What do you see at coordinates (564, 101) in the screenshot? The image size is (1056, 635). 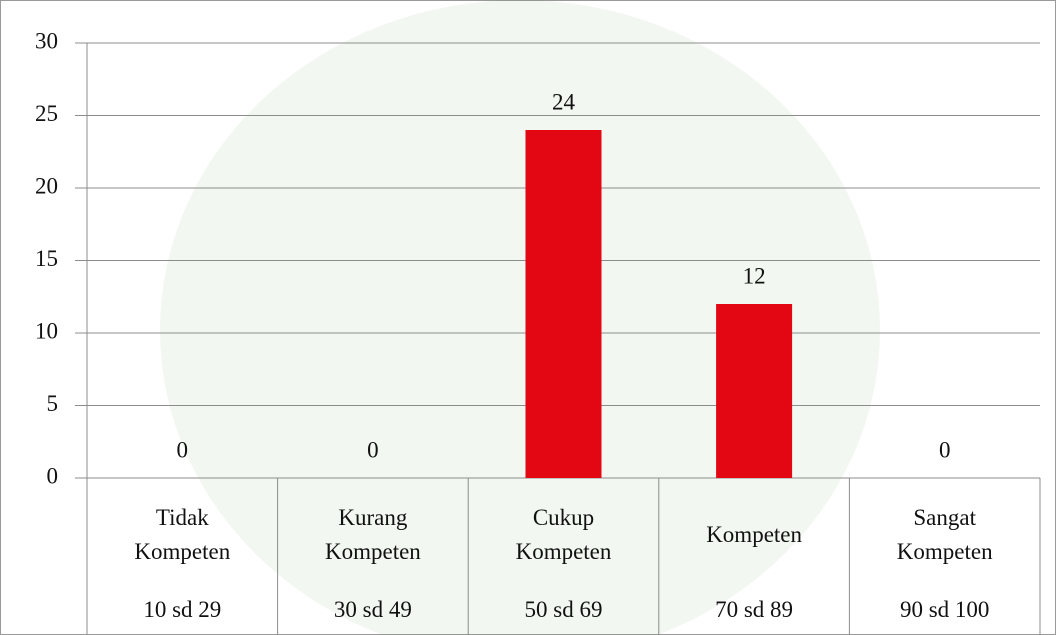 I see `value-label: 24` at bounding box center [564, 101].